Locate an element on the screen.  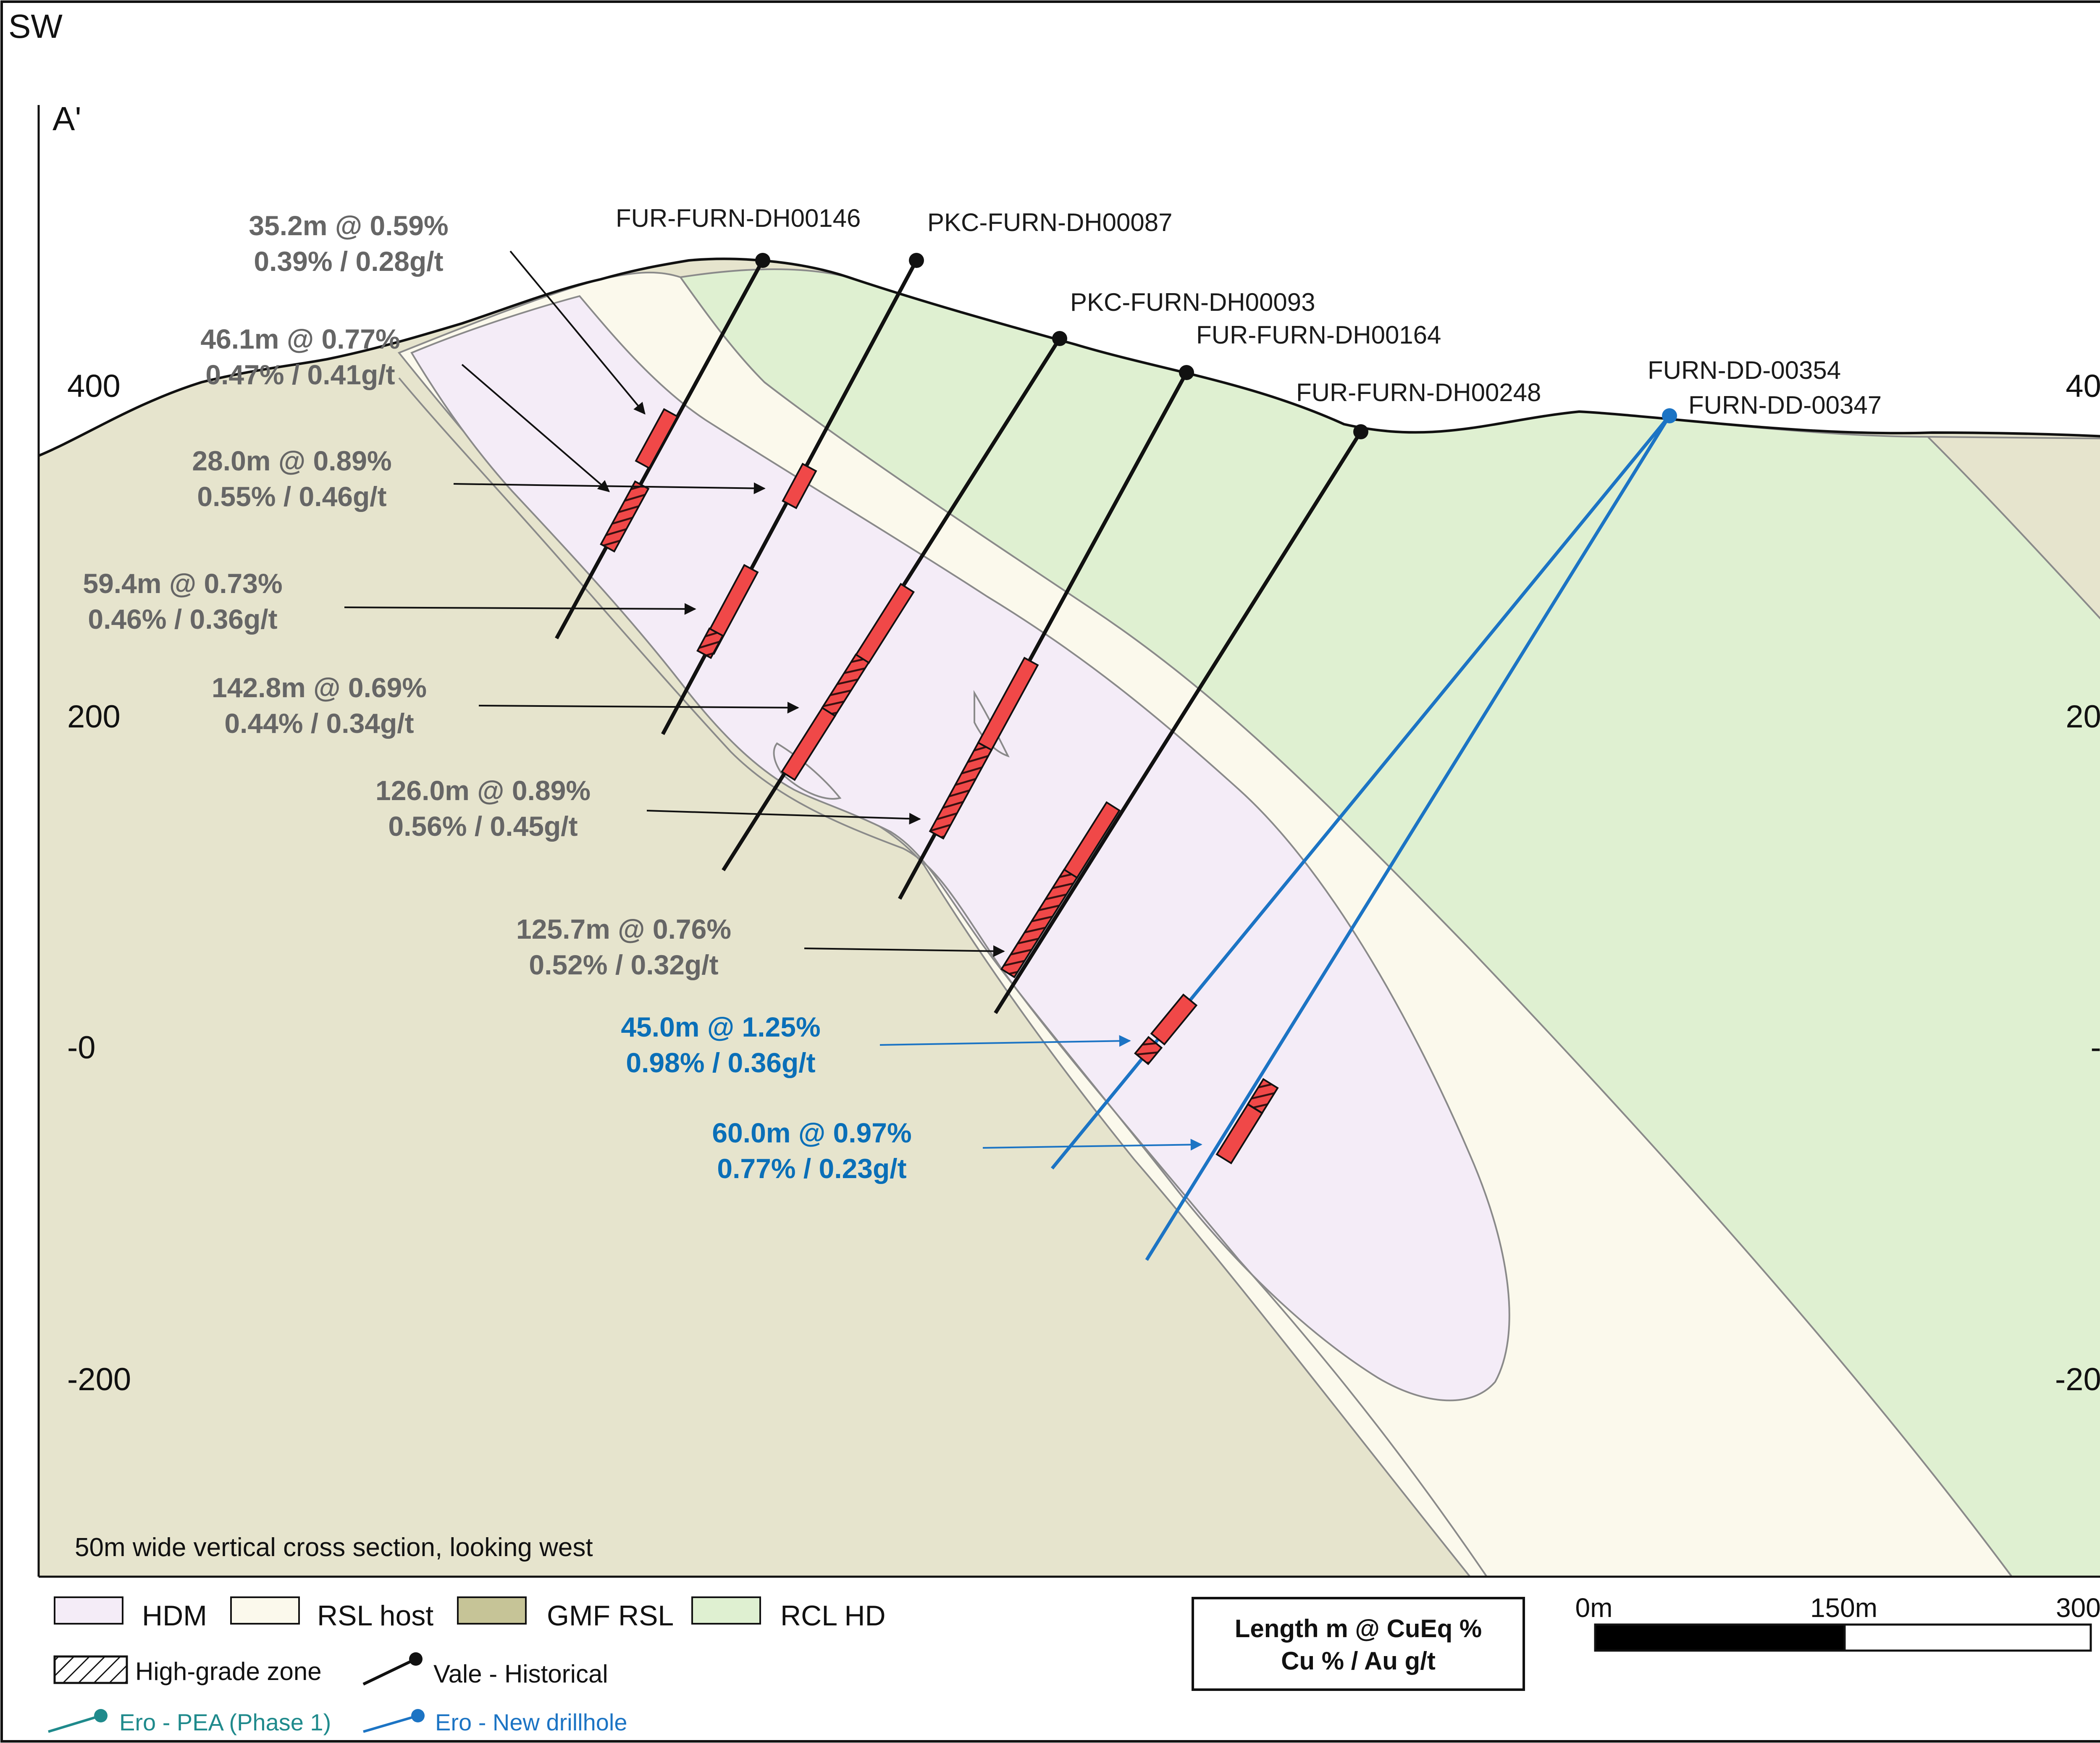
intercept-label-line1: 46.1m @ 0.77% is located at coordinates (300, 338).